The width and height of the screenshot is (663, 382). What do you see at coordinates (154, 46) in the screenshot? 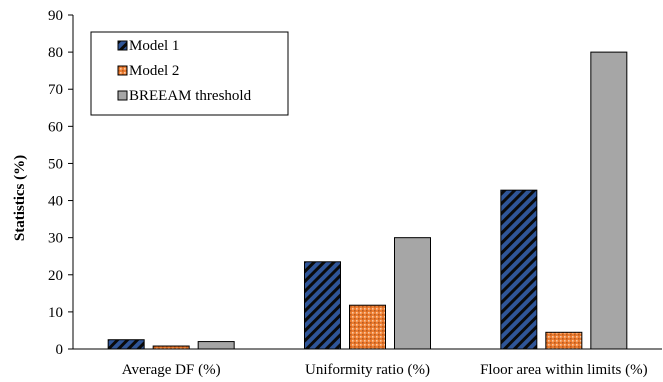
I see `legend-label: Model 1` at bounding box center [154, 46].